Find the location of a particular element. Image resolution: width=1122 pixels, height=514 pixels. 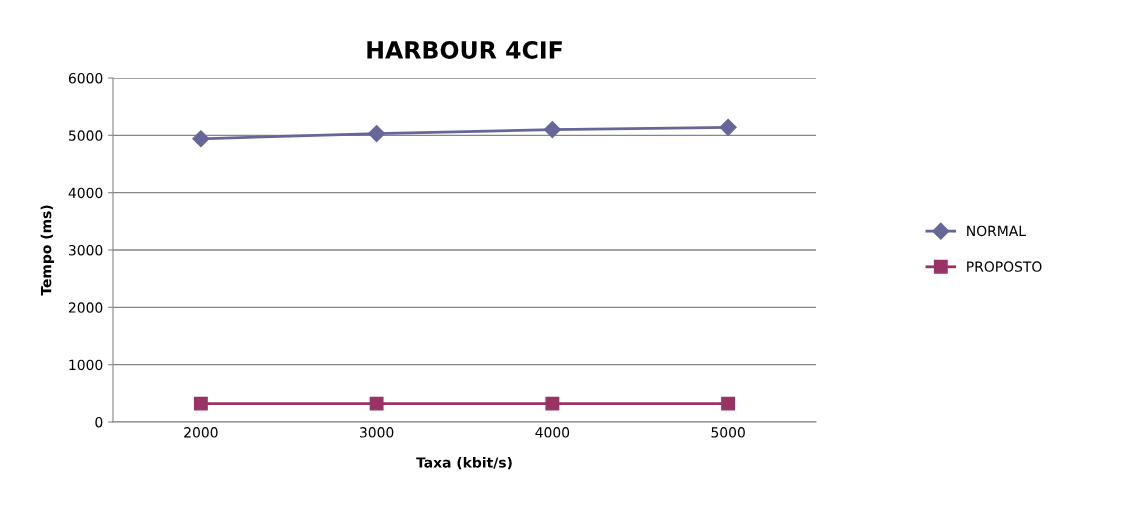

y-tick-label: 6000 is located at coordinates (85, 78).